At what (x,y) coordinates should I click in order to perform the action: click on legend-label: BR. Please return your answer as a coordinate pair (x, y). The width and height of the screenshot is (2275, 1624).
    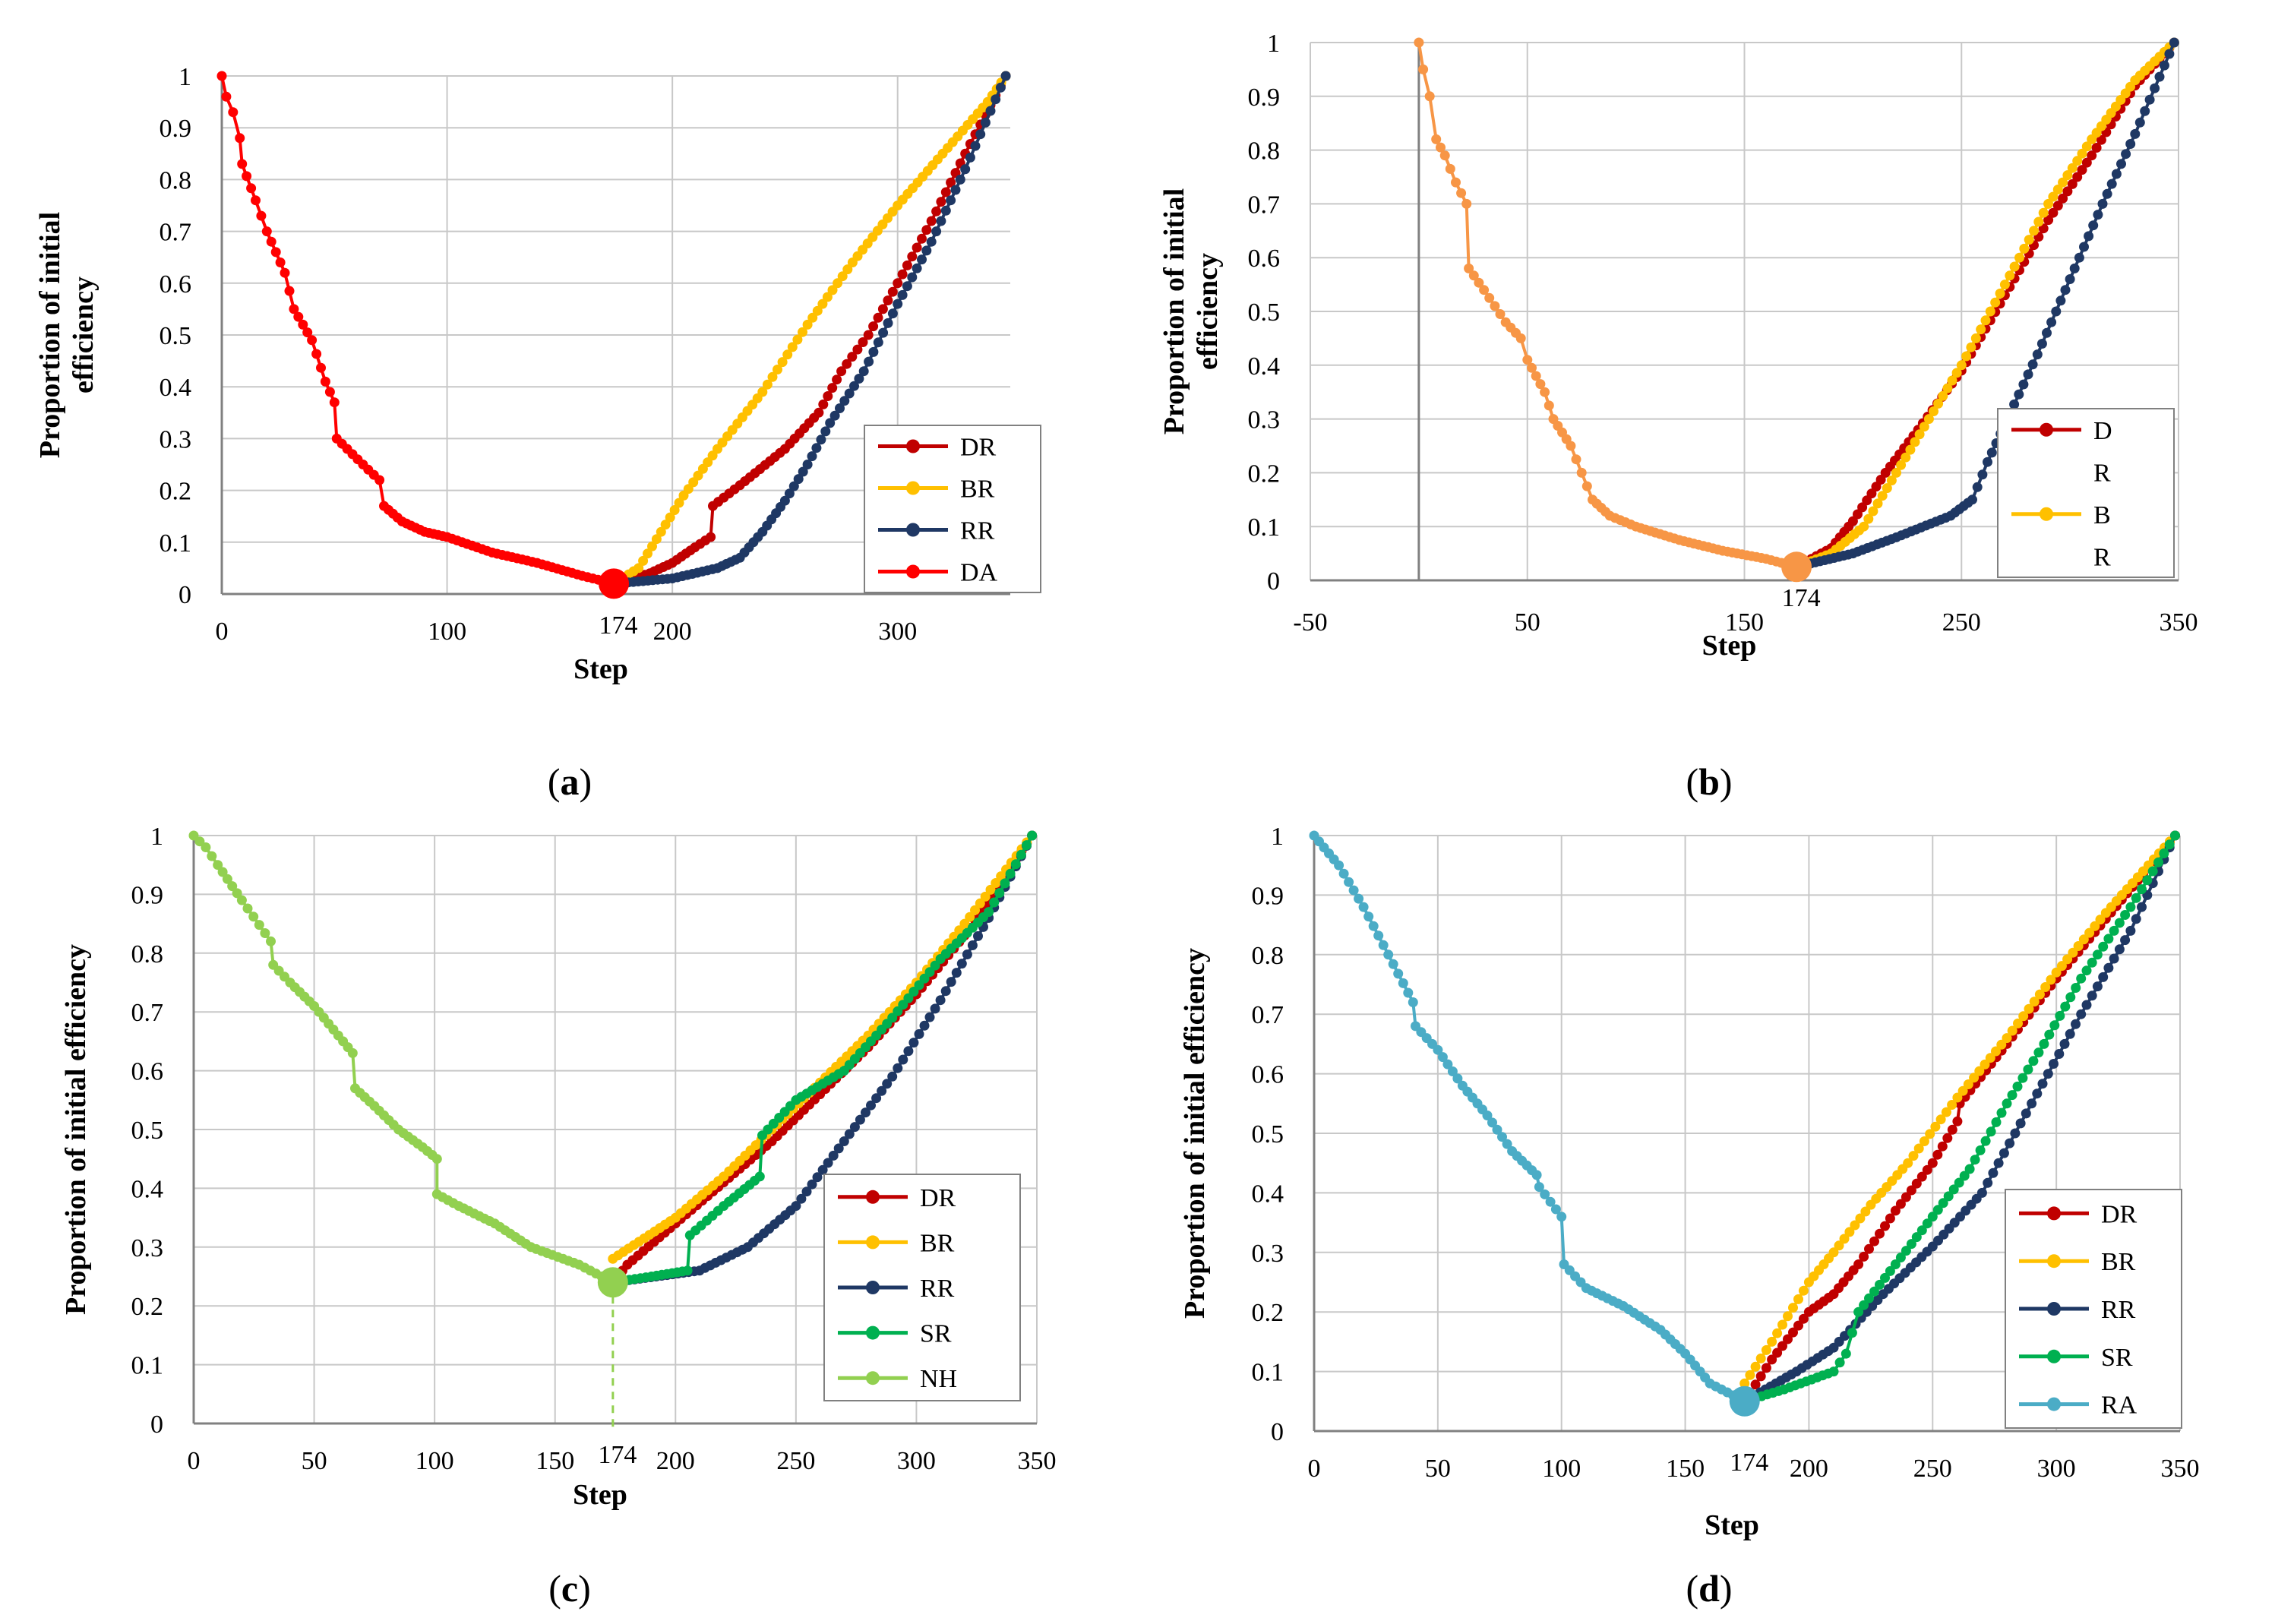
    Looking at the image, I should click on (977, 490).